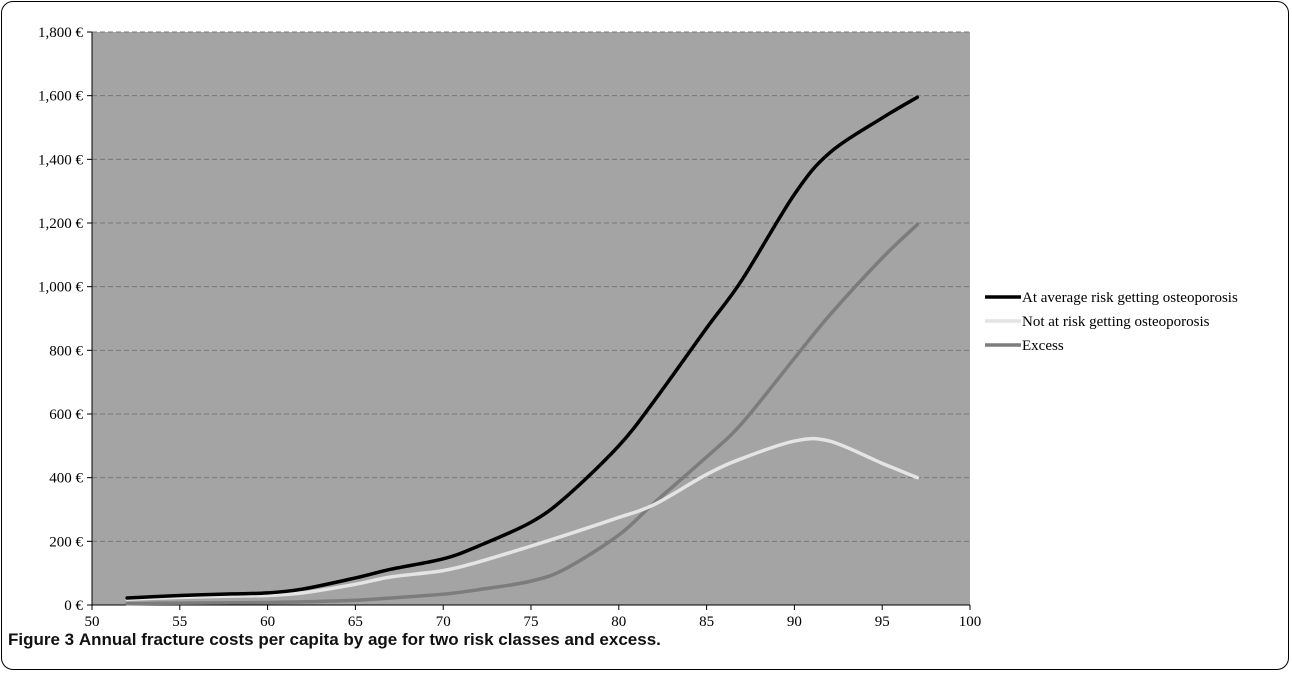  I want to click on x-tick-label: 70, so click(443, 622).